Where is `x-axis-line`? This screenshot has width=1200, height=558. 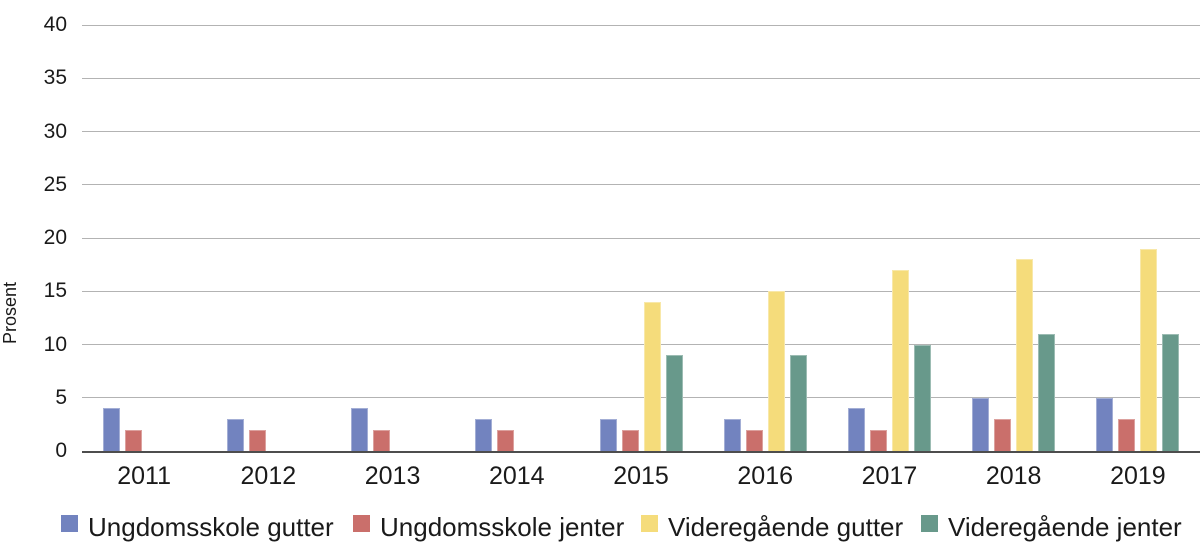
x-axis-line is located at coordinates (641, 452).